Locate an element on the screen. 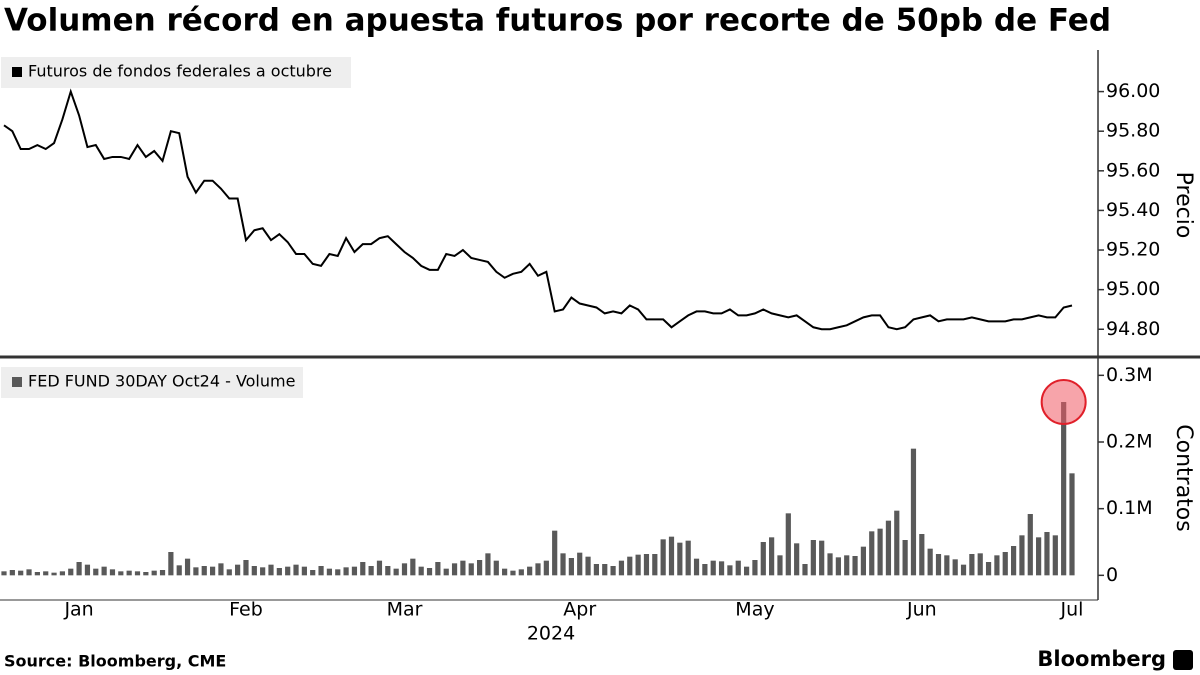 The width and height of the screenshot is (1200, 675). y-tick-label: 94.80 is located at coordinates (1133, 329).